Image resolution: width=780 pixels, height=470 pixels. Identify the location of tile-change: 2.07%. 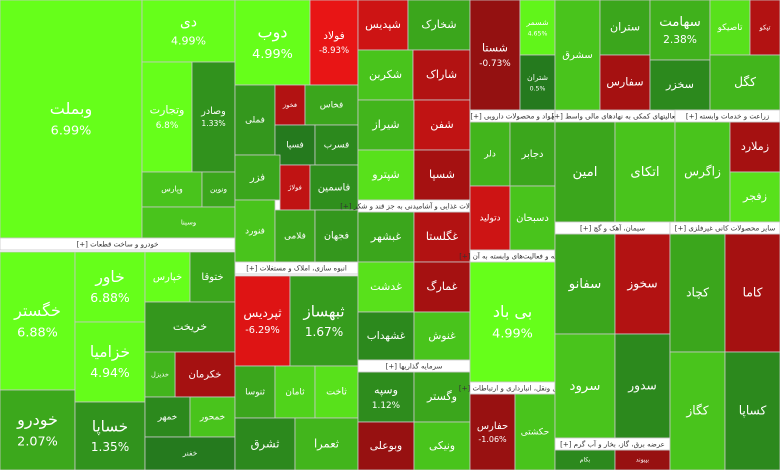
(37, 442).